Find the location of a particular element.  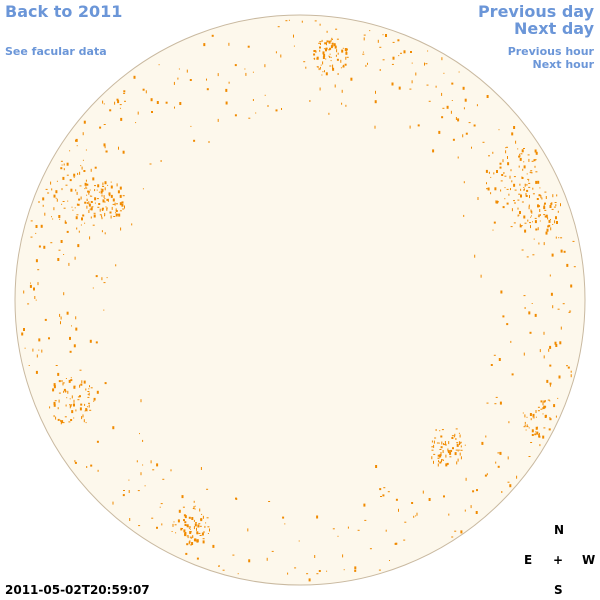

previous-day-link: Previous day is located at coordinates (535, 11).